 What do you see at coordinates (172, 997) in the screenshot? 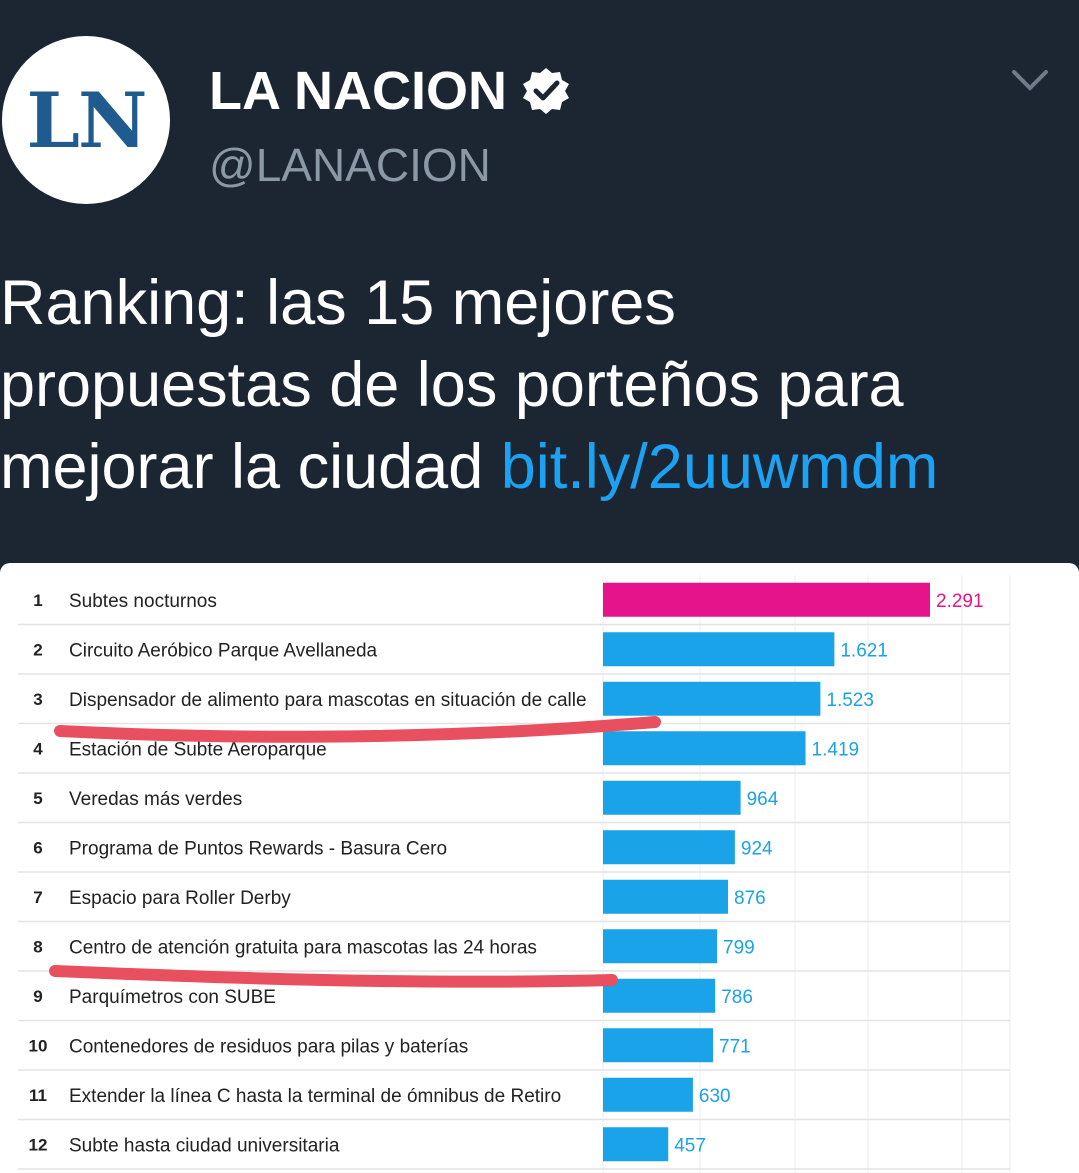
I see `row-label: Parquímetros con SUBE` at bounding box center [172, 997].